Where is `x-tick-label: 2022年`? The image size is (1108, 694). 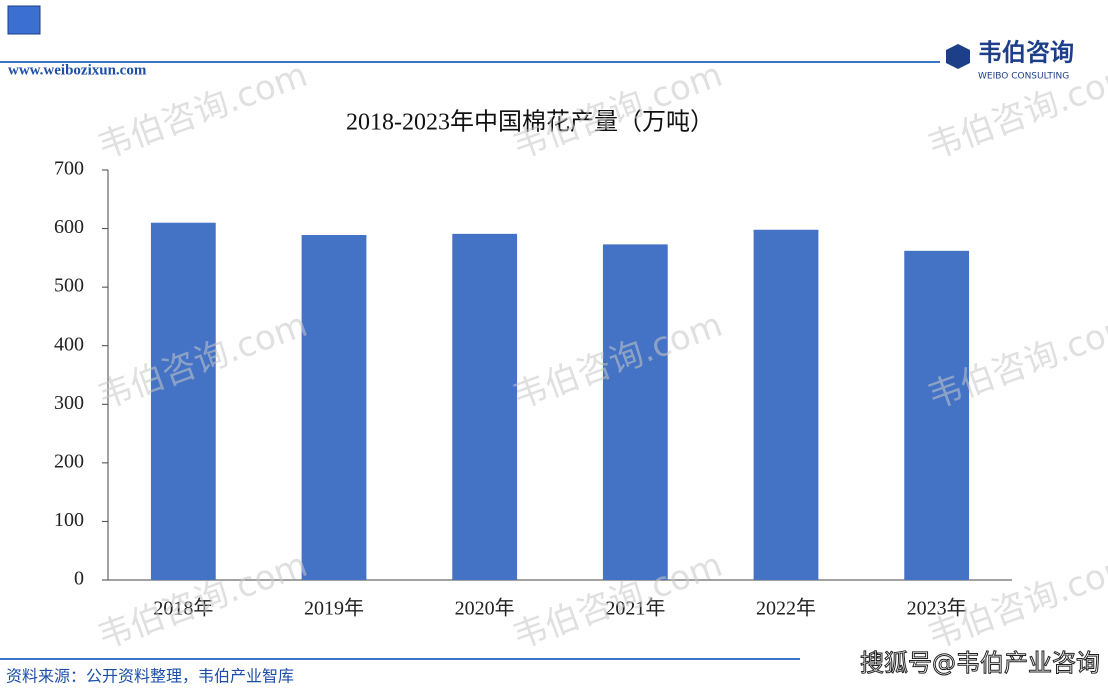
x-tick-label: 2022年 is located at coordinates (786, 608).